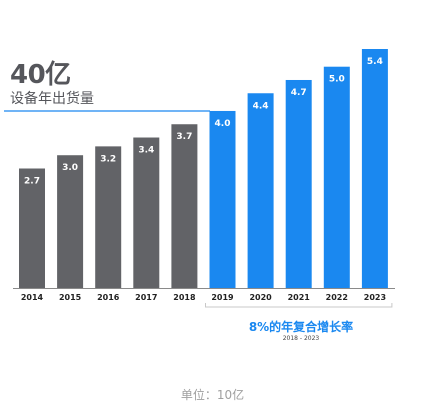 This screenshot has height=407, width=425. I want to click on x-tick-2014: 2014, so click(32, 297).